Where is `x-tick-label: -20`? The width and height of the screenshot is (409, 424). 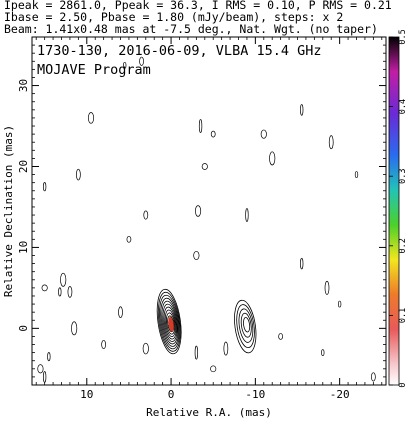
x-tick-label: -20 is located at coordinates (340, 394).